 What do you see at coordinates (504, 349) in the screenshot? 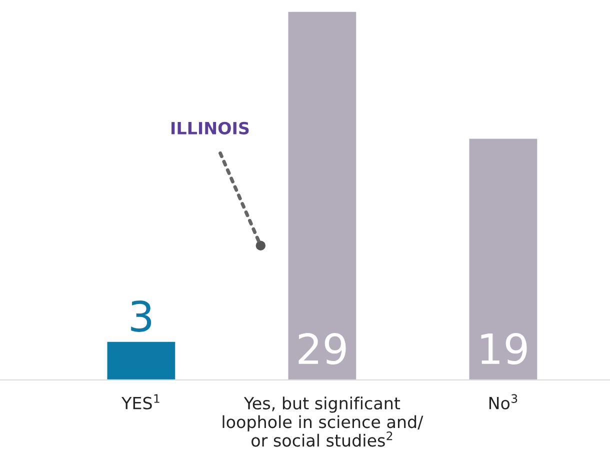
I see `data-label: 19` at bounding box center [504, 349].